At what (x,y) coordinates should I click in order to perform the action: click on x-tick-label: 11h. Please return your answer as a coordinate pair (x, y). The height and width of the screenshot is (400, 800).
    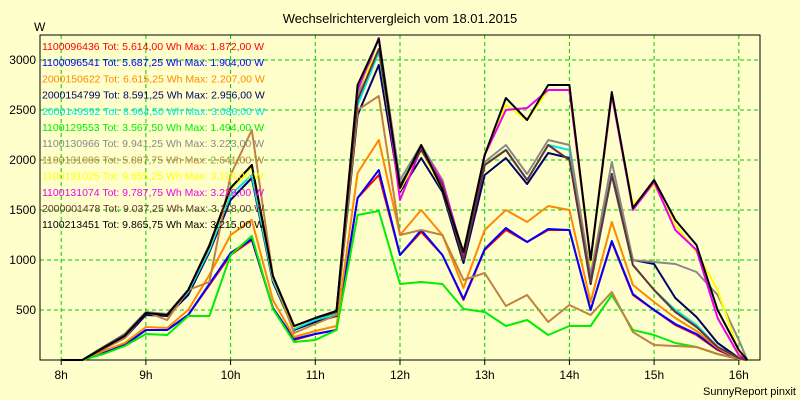
    Looking at the image, I should click on (315, 375).